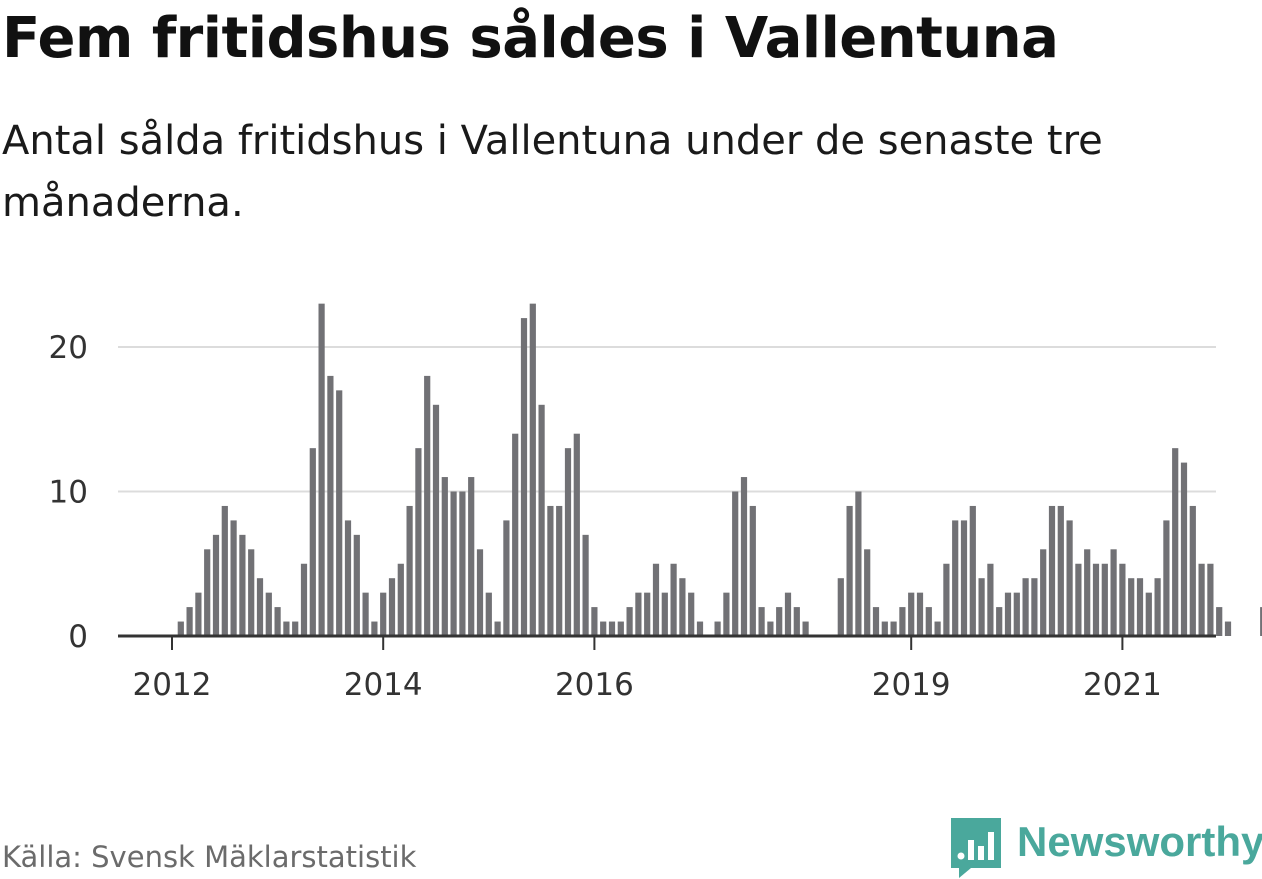 The width and height of the screenshot is (1262, 879). Describe the element at coordinates (209, 857) in the screenshot. I see `source-note: Källa: Svensk Mäklarstatistik` at that location.